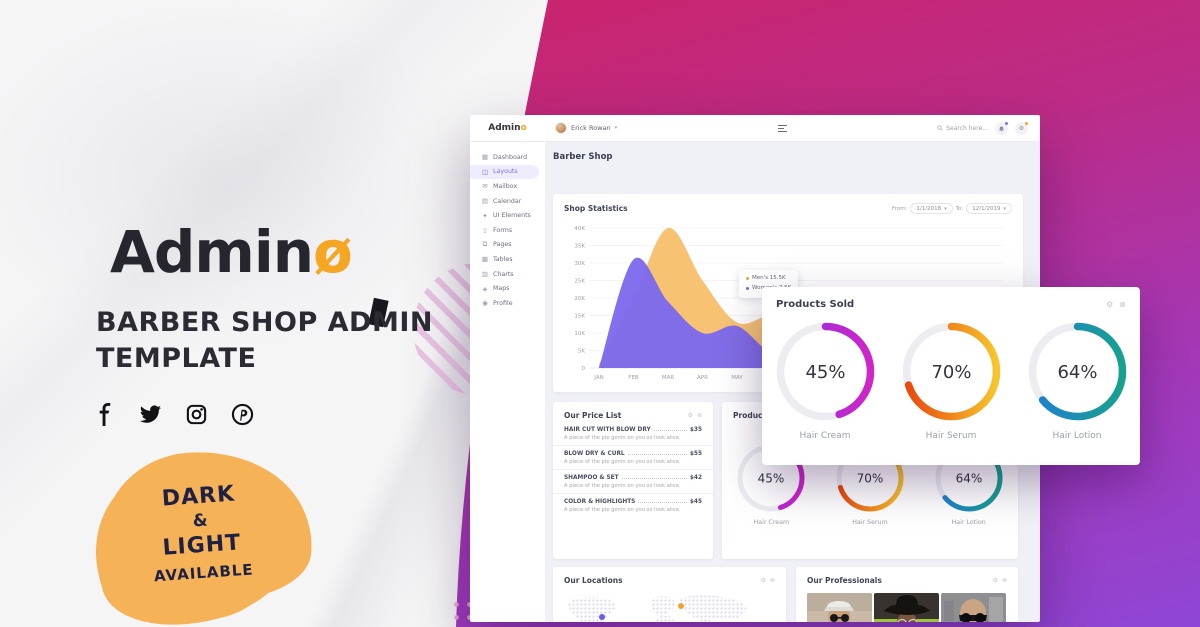 The image size is (1200, 627). I want to click on donut-percent: 64%, so click(1077, 372).